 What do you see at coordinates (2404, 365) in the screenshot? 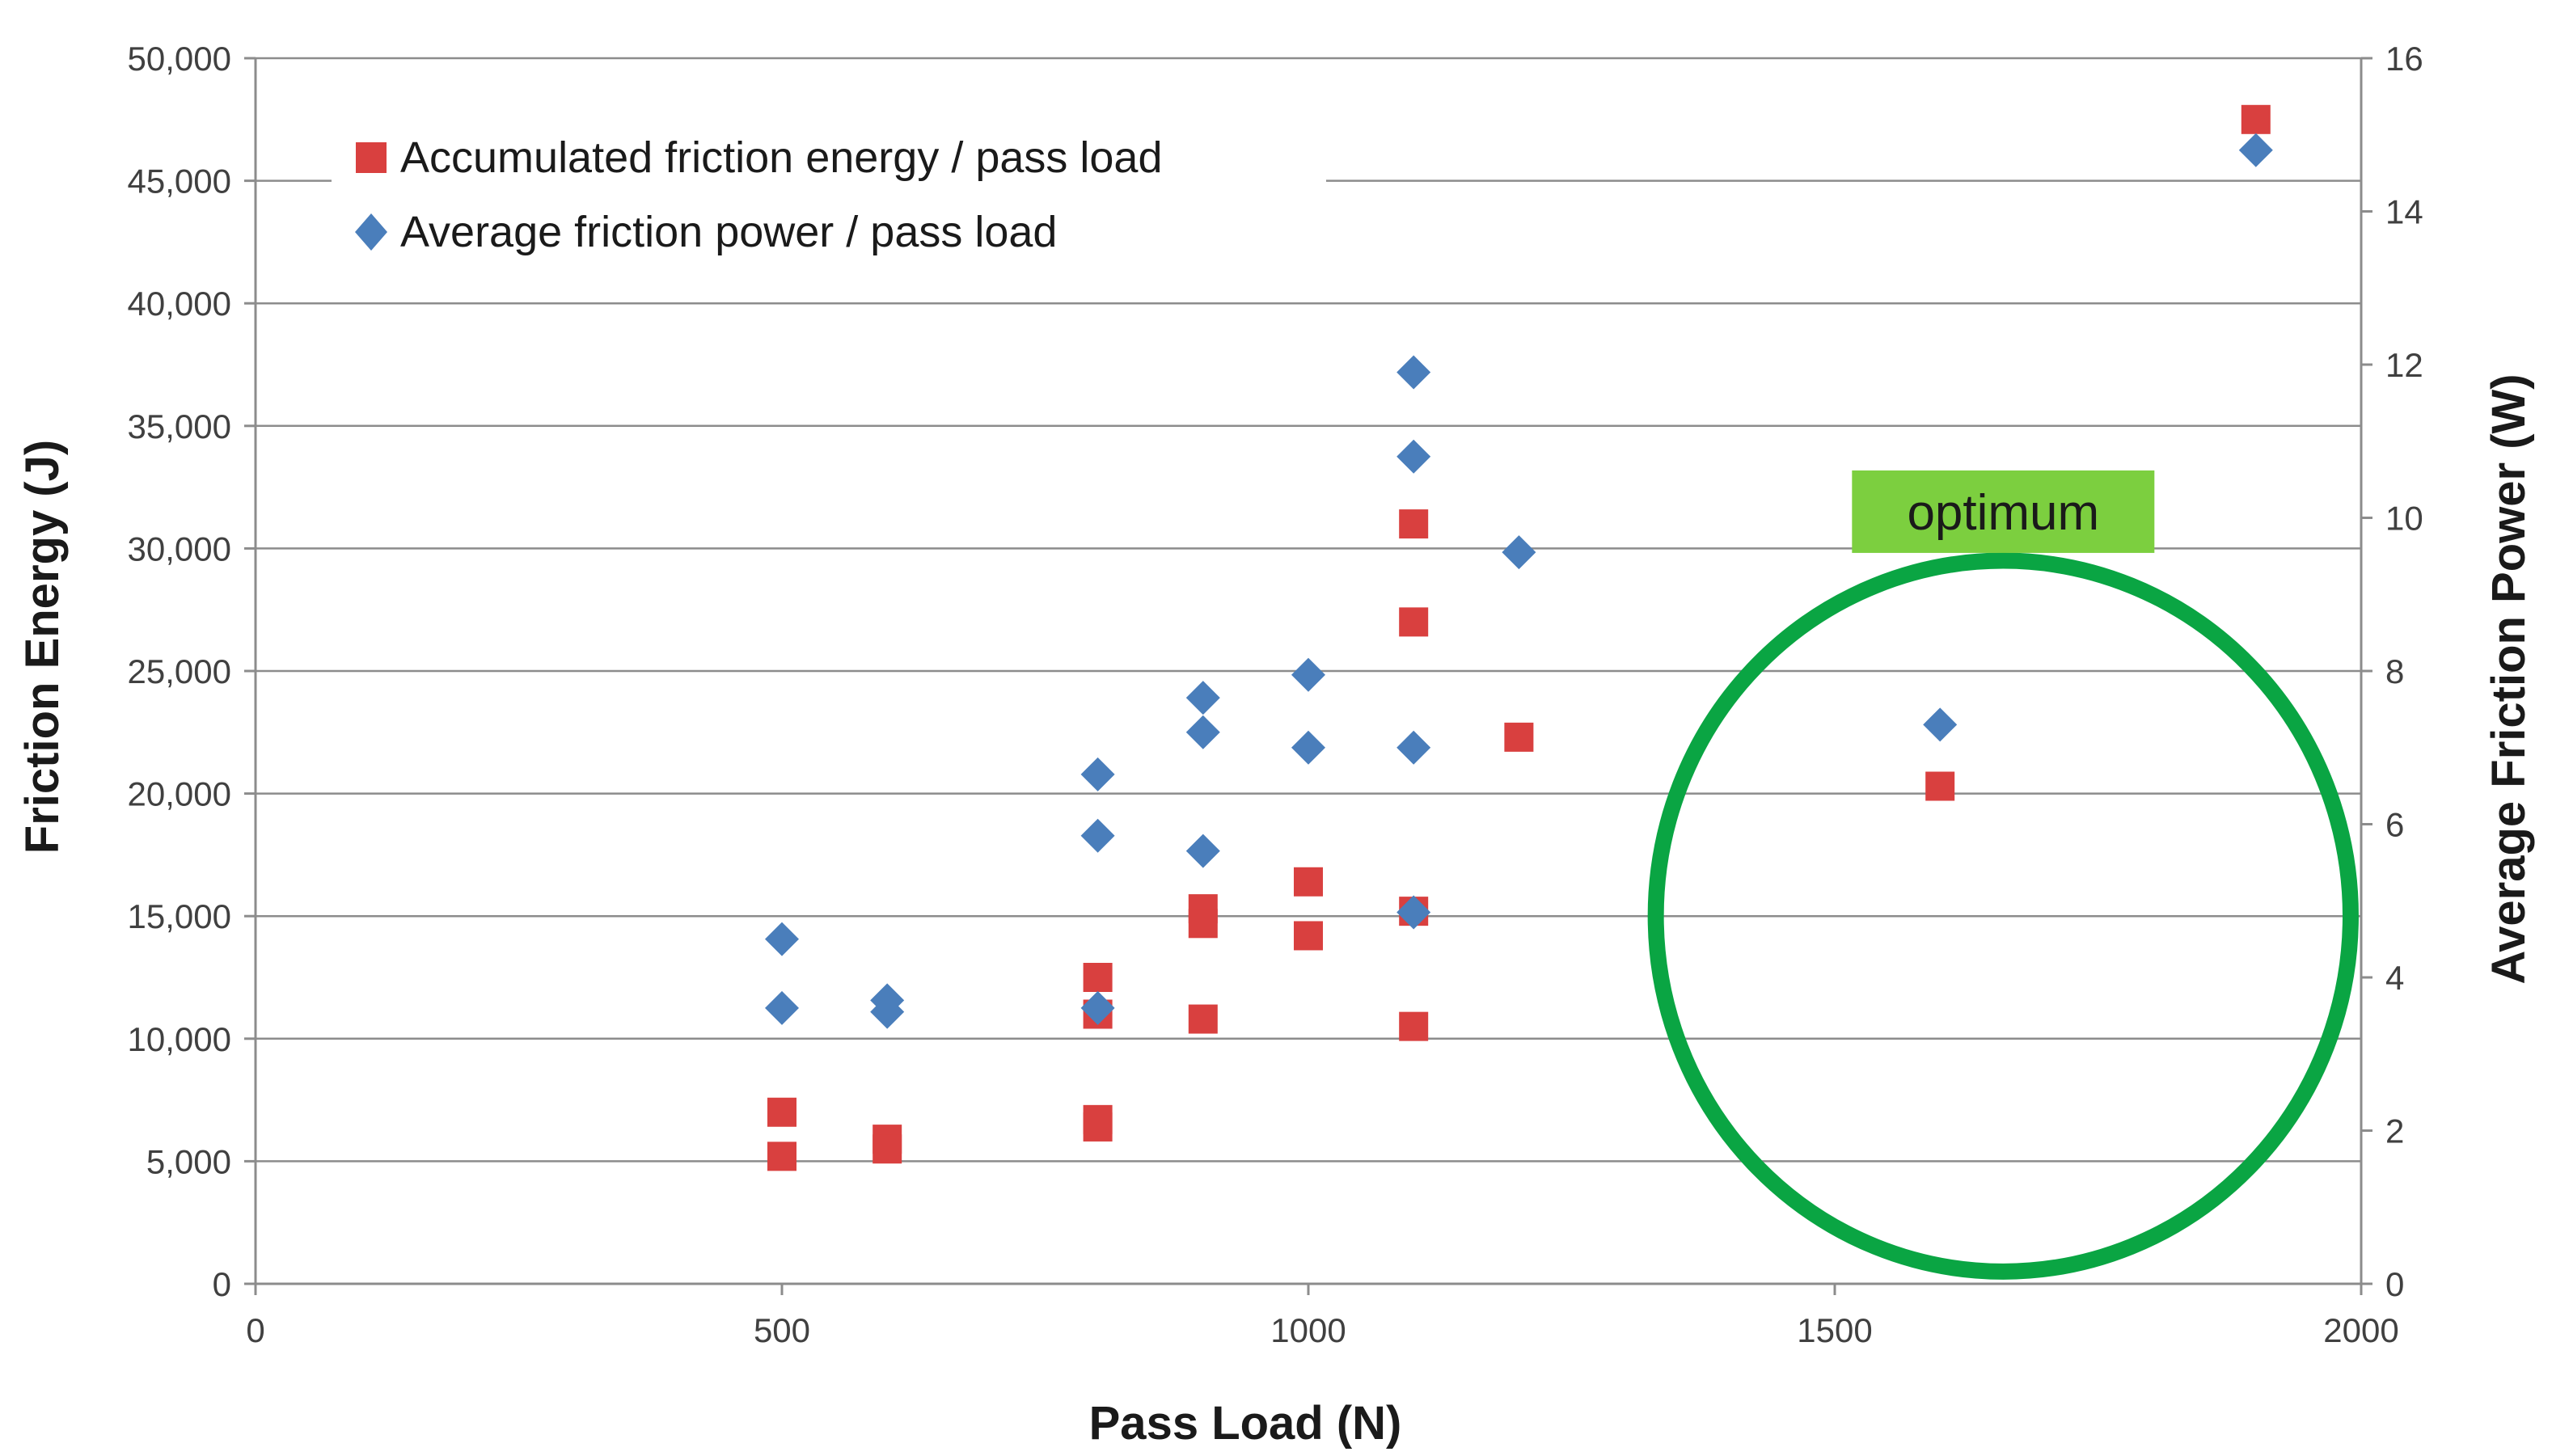
I see `y2-tick-label: 12` at bounding box center [2404, 365].